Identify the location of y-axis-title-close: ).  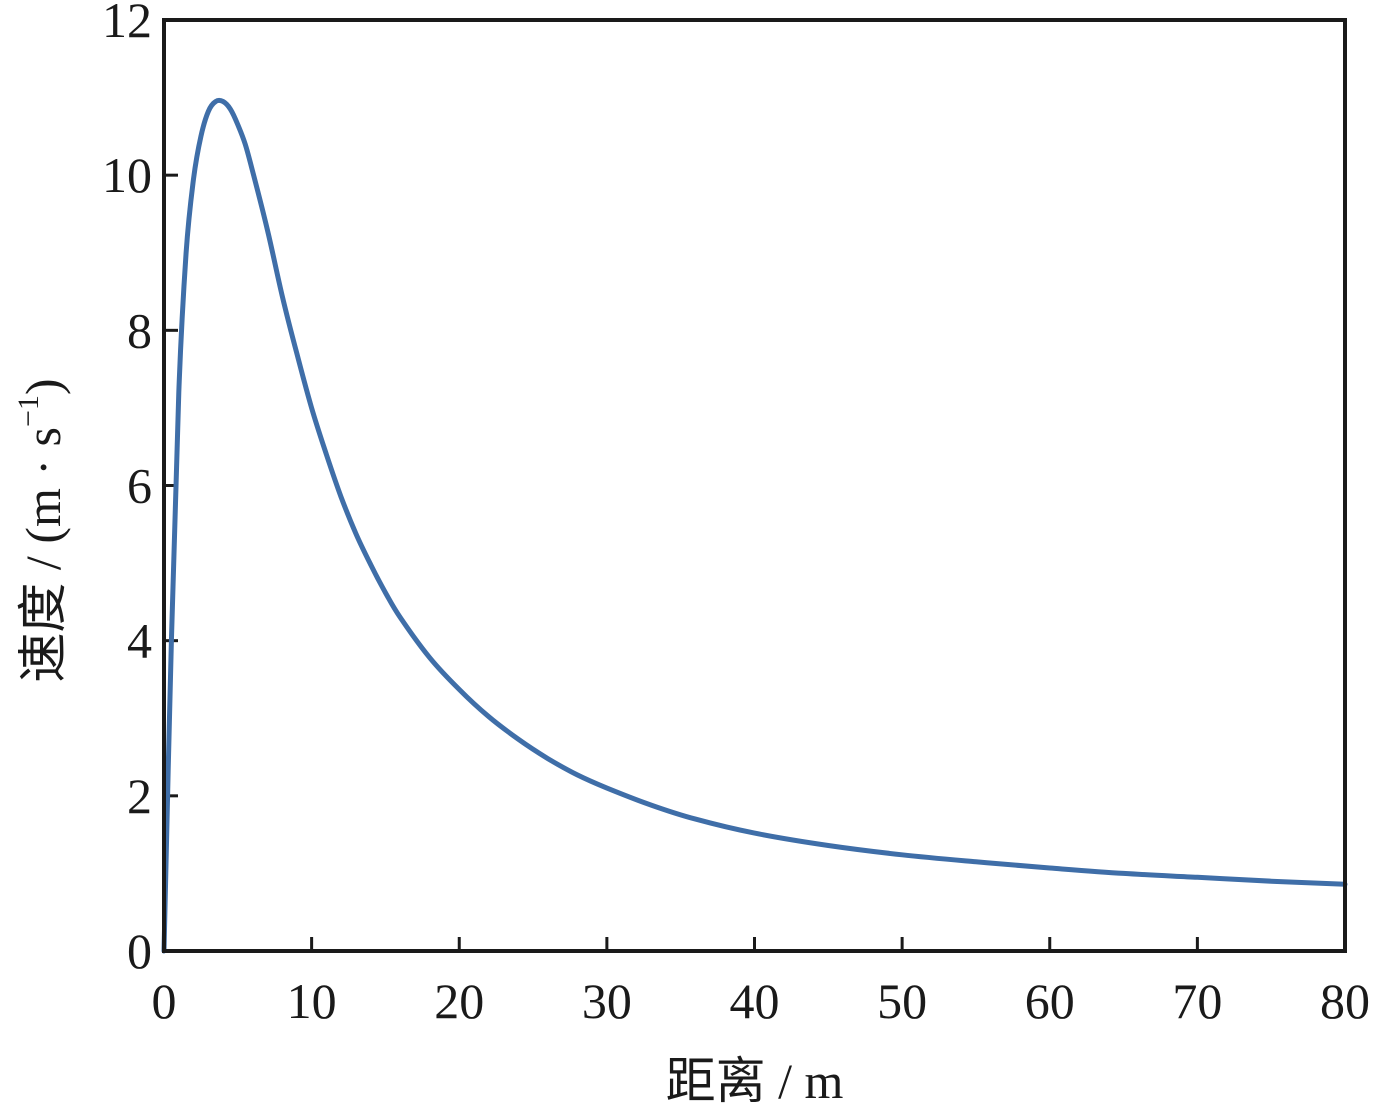
(43, 386).